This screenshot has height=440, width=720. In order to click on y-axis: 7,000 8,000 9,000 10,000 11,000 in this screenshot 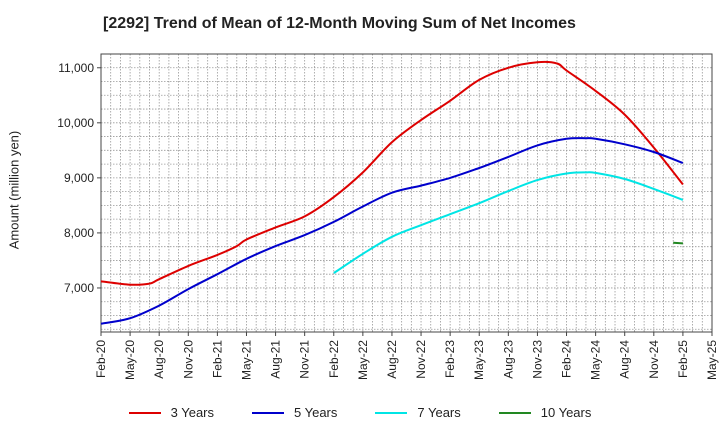, I will do `click(79, 178)`.